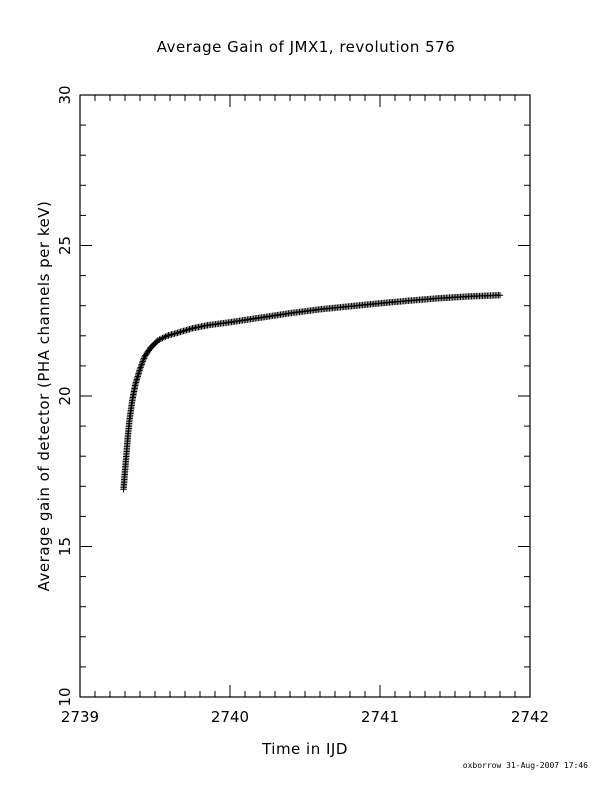 This screenshot has width=612, height=792. I want to click on y-tick-label: 15, so click(65, 546).